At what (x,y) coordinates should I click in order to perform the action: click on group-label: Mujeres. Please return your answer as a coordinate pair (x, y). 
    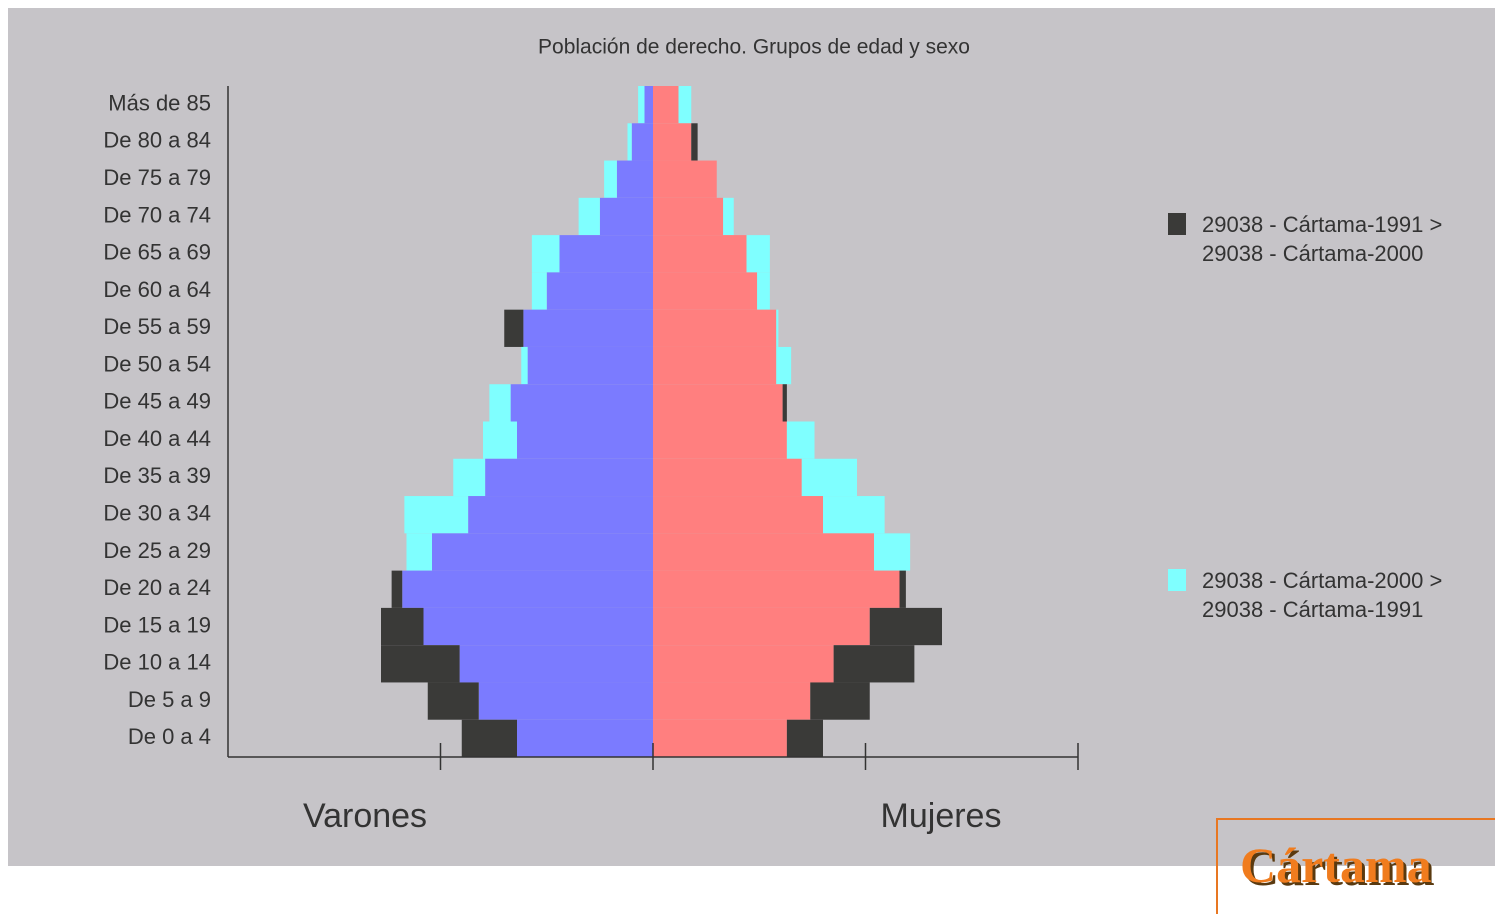
    Looking at the image, I should click on (941, 816).